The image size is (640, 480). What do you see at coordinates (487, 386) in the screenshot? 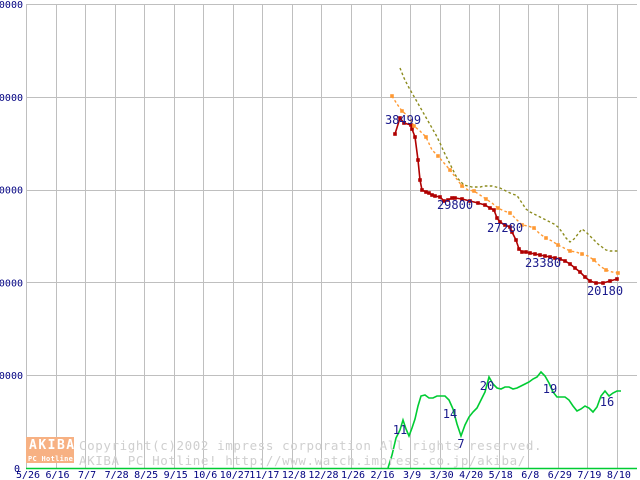
I see `count-annotation: 20` at bounding box center [487, 386].